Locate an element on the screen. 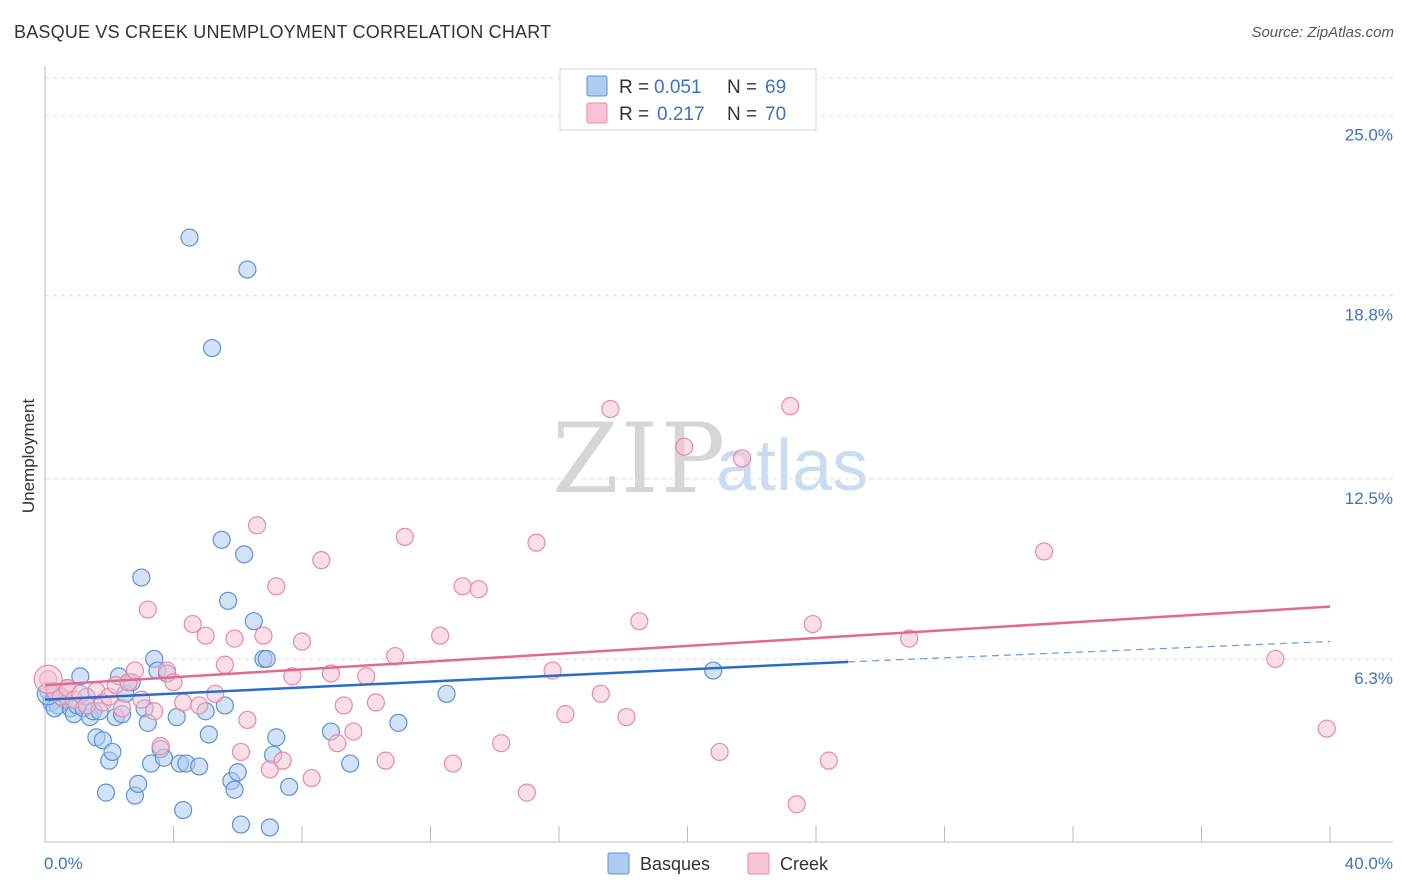  creek-r-value: 0.217 is located at coordinates (681, 114).